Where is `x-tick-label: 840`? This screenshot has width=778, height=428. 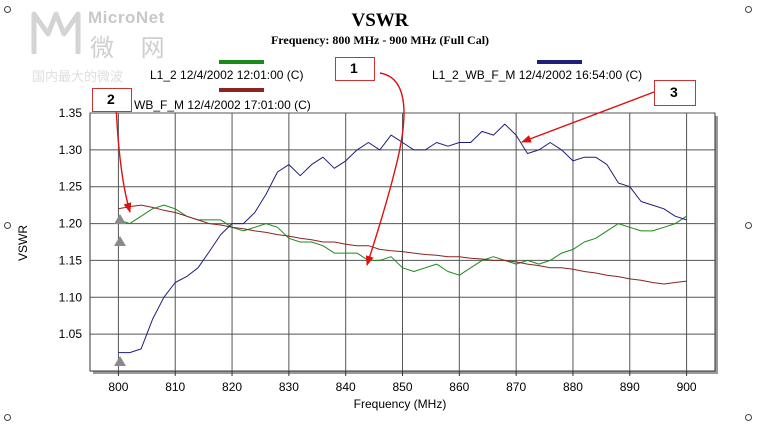 x-tick-label: 840 is located at coordinates (346, 387).